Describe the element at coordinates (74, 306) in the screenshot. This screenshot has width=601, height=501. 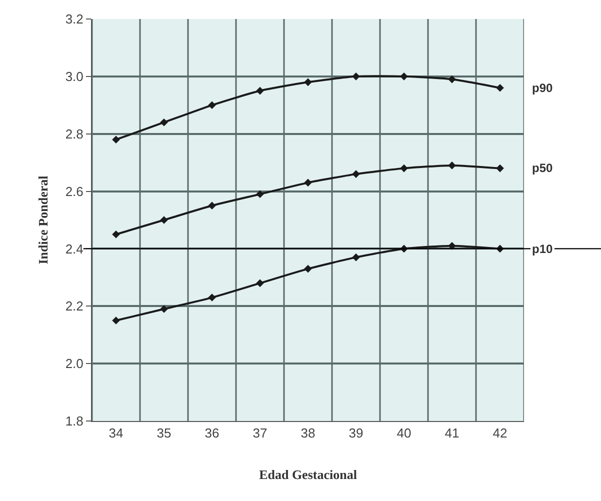
I see `y-tick-label: 2.2` at that location.